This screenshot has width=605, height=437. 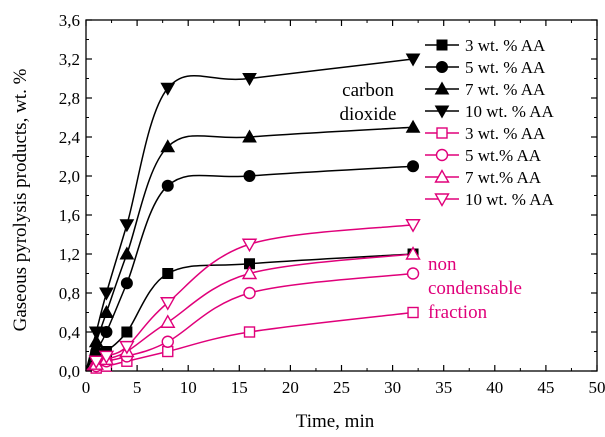 I want to click on legend-entry-3: 7 wt. % AA, so click(x=485, y=89).